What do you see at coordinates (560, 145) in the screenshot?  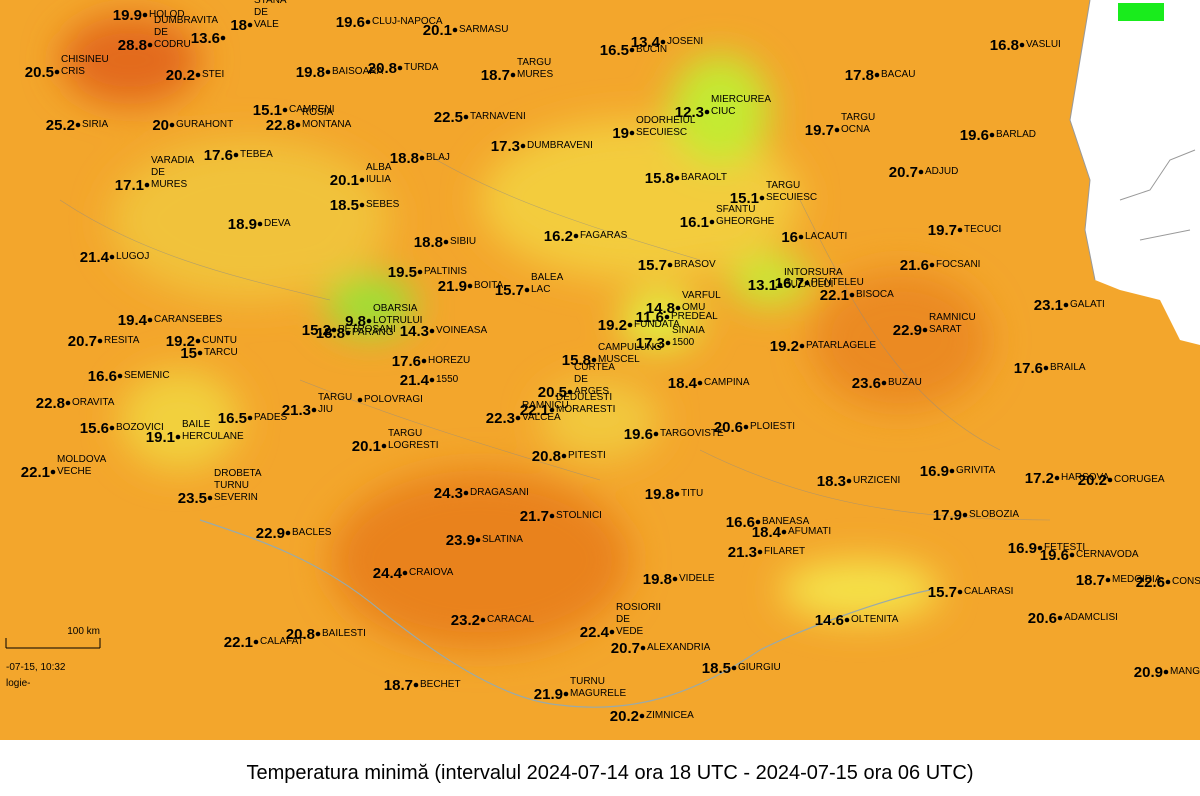 I see `station-name: DUMBRAVENI` at bounding box center [560, 145].